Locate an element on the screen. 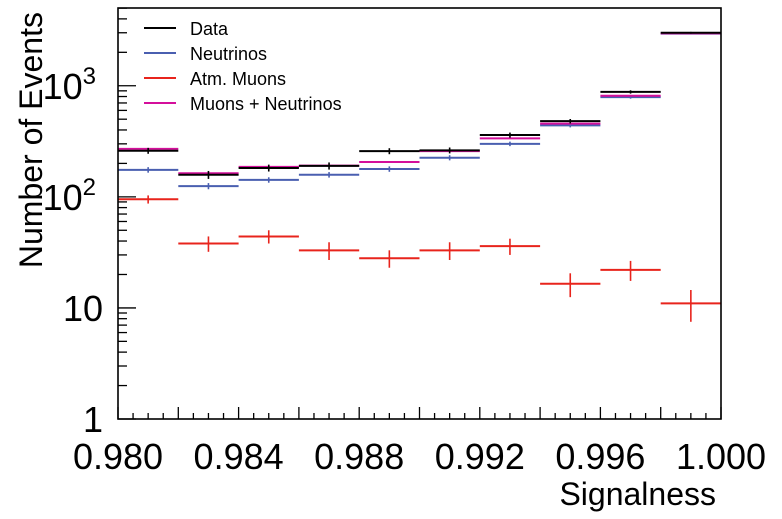 The width and height of the screenshot is (782, 519). legend-label: Neutrinos is located at coordinates (228, 54).